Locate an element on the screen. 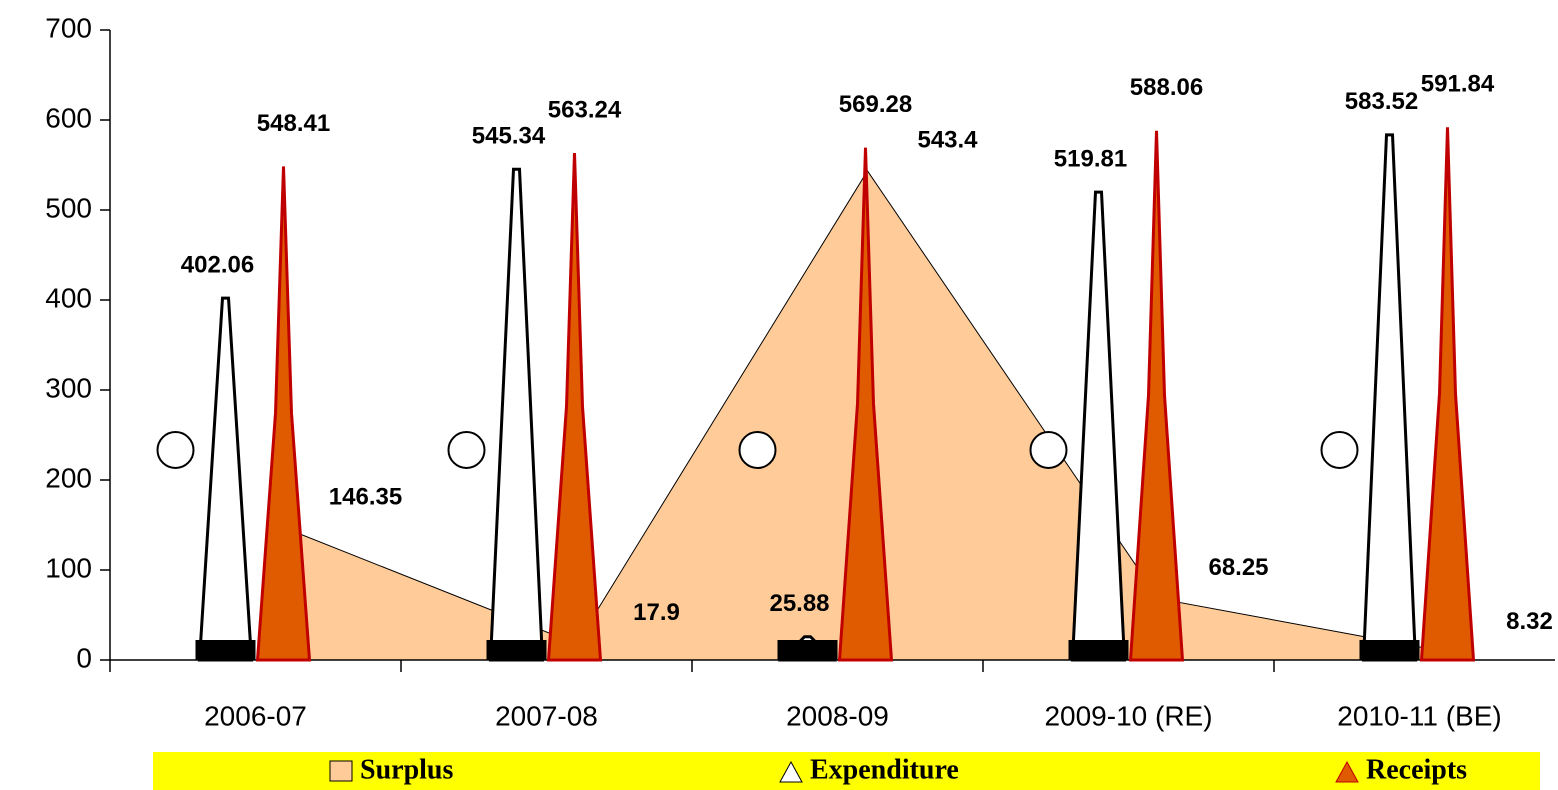 Image resolution: width=1558 pixels, height=790 pixels. legend-background is located at coordinates (846, 771).